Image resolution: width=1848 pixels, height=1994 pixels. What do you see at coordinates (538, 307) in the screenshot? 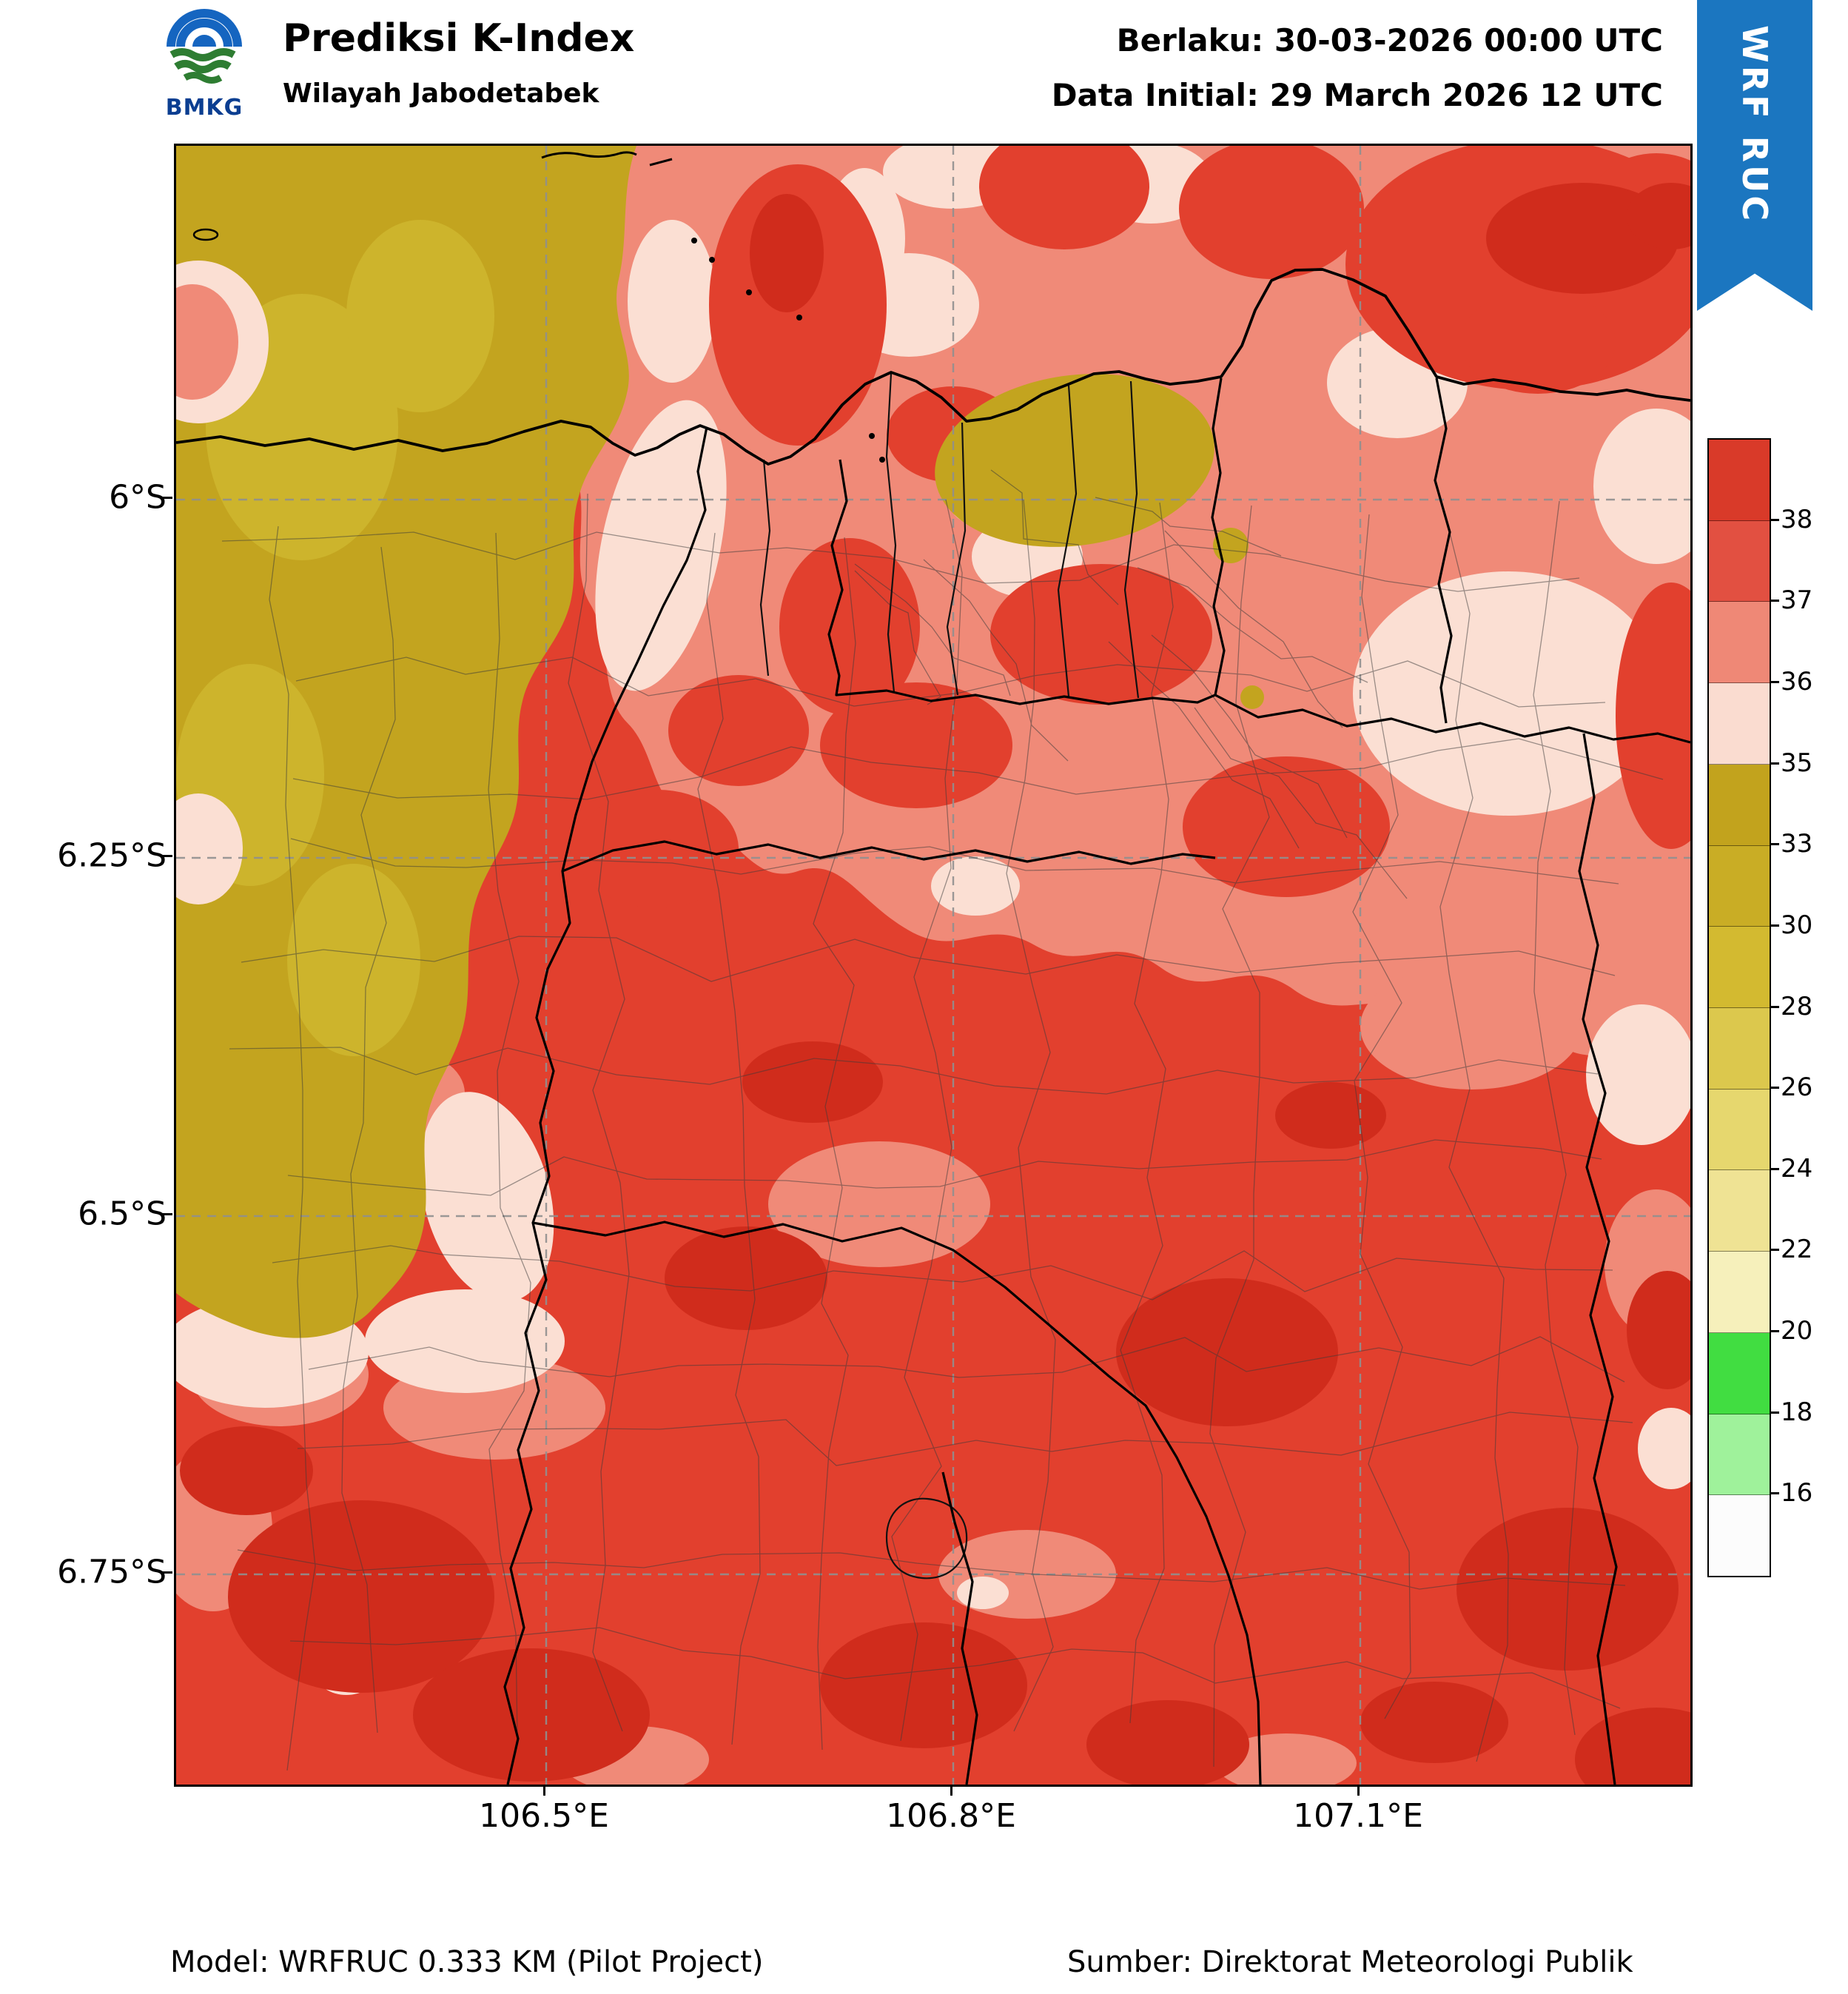
I see `islands` at bounding box center [538, 307].